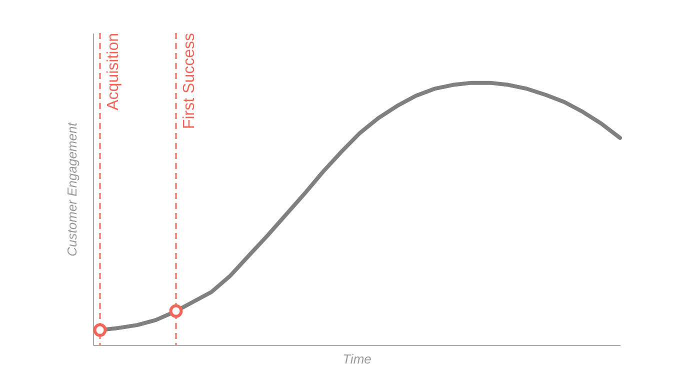  What do you see at coordinates (357, 359) in the screenshot?
I see `x-axis-title: Time` at bounding box center [357, 359].